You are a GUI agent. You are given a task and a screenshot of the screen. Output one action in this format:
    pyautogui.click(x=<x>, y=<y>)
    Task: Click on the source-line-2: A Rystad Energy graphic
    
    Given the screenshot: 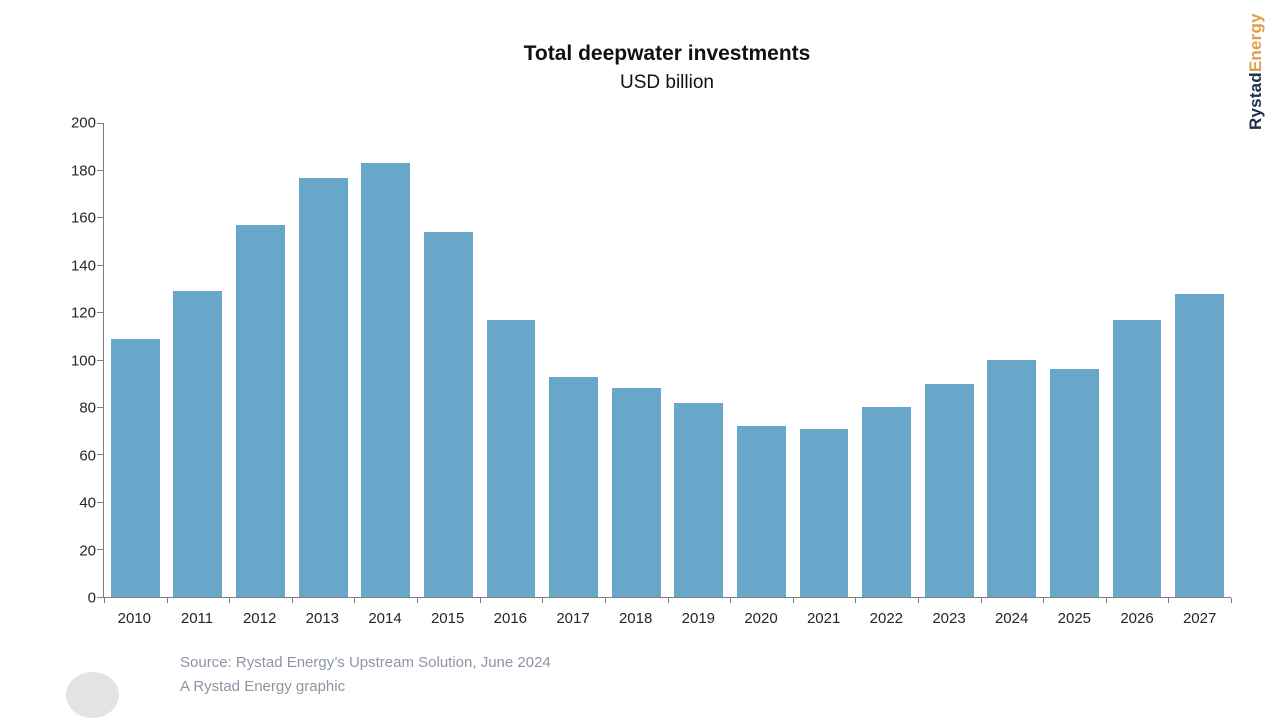 What is the action you would take?
    pyautogui.click(x=263, y=686)
    